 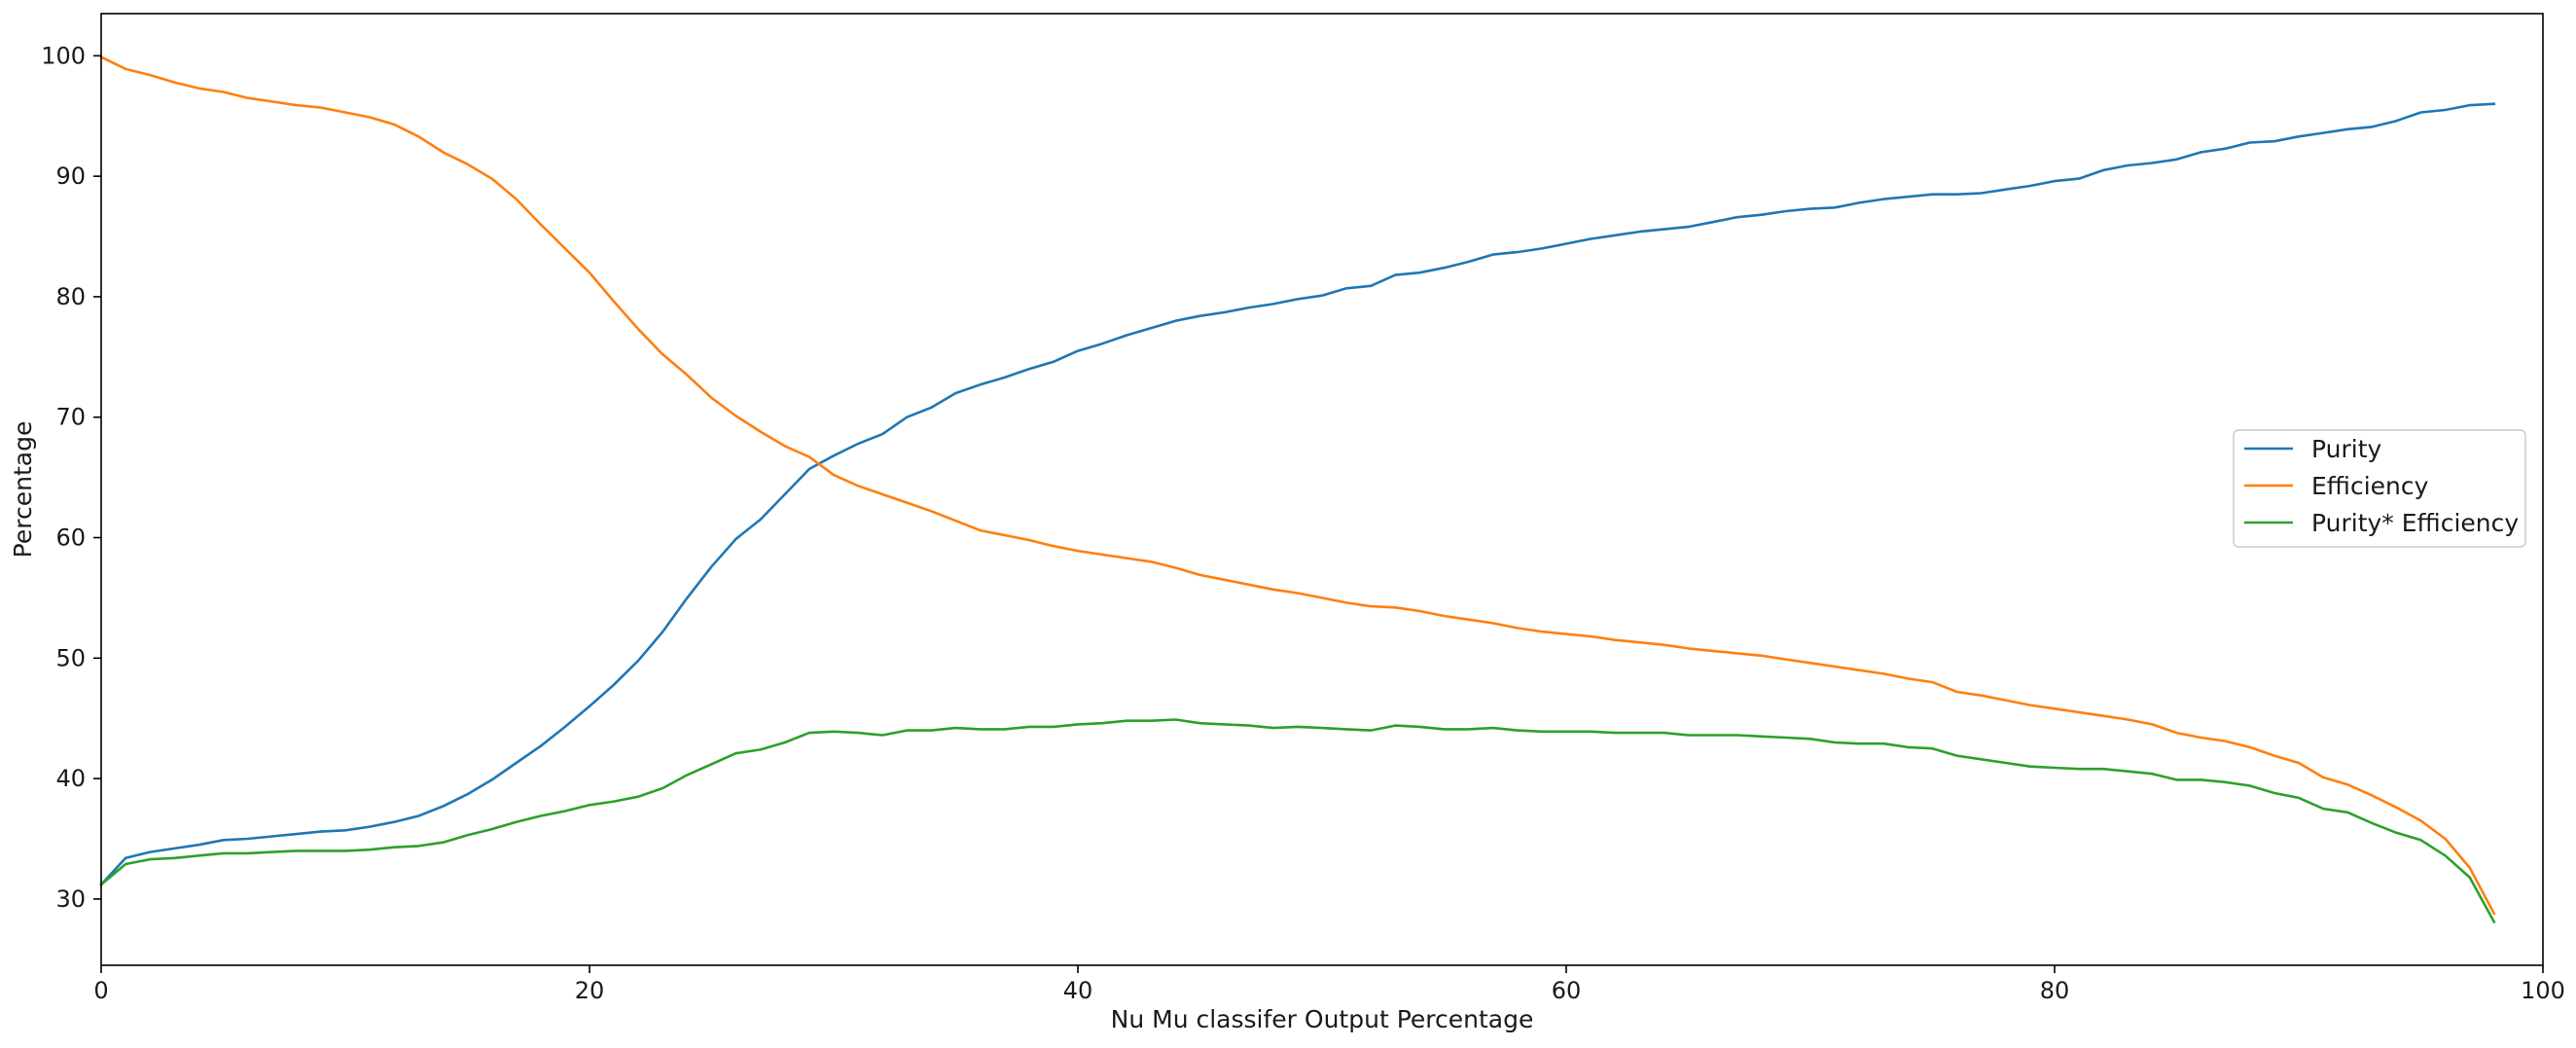 I want to click on x-tick-label: 20, so click(x=590, y=990).